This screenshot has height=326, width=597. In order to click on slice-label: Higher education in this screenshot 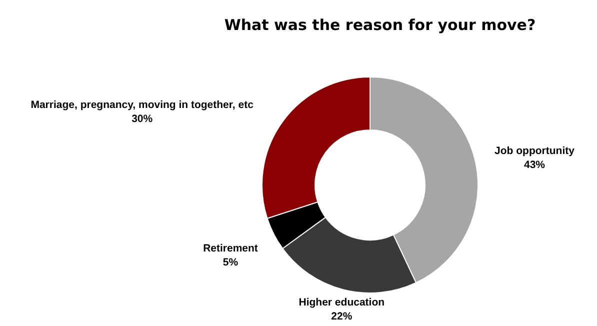, I will do `click(341, 302)`.